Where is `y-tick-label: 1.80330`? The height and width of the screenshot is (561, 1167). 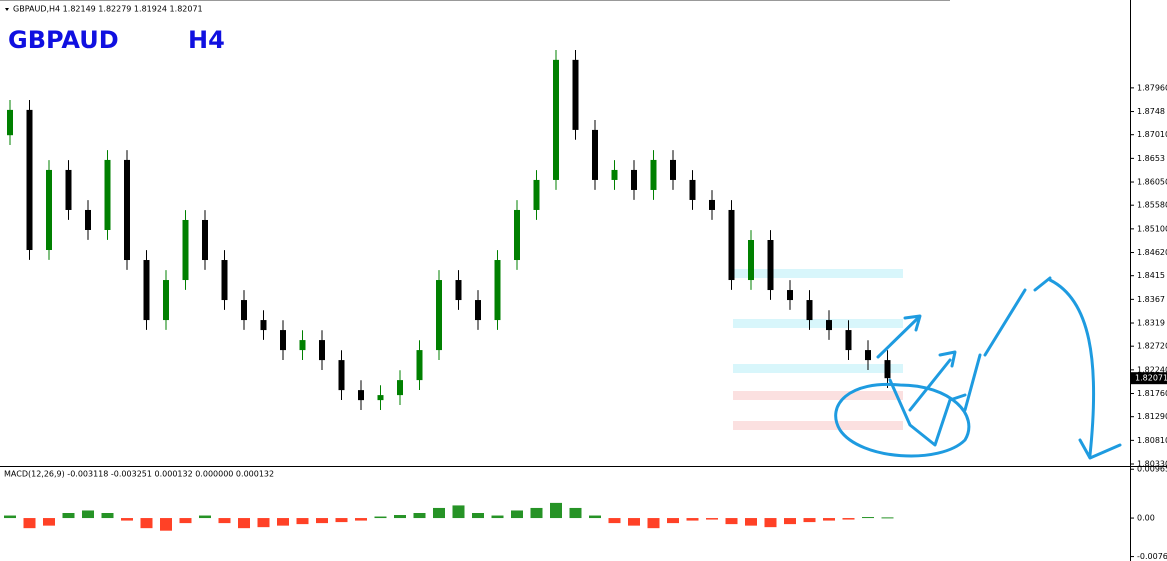 y-tick-label: 1.80330 is located at coordinates (1152, 464).